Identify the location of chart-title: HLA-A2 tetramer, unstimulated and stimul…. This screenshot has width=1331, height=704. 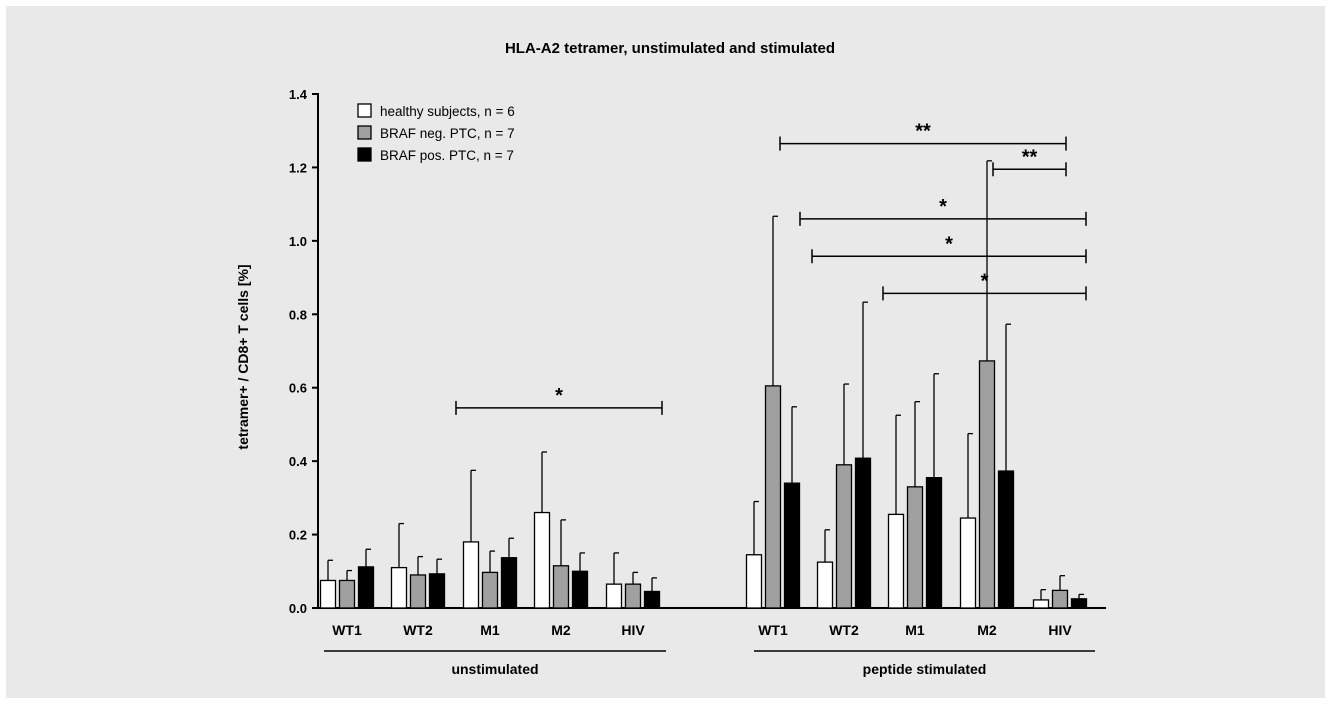
(670, 48).